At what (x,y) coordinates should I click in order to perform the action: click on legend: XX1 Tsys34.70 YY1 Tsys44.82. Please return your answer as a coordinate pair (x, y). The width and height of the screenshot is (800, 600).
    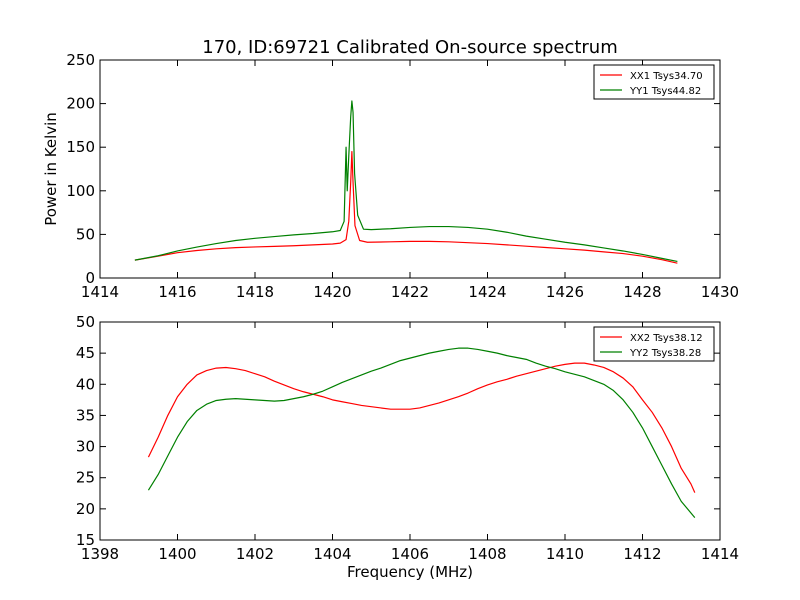
    Looking at the image, I should click on (654, 82).